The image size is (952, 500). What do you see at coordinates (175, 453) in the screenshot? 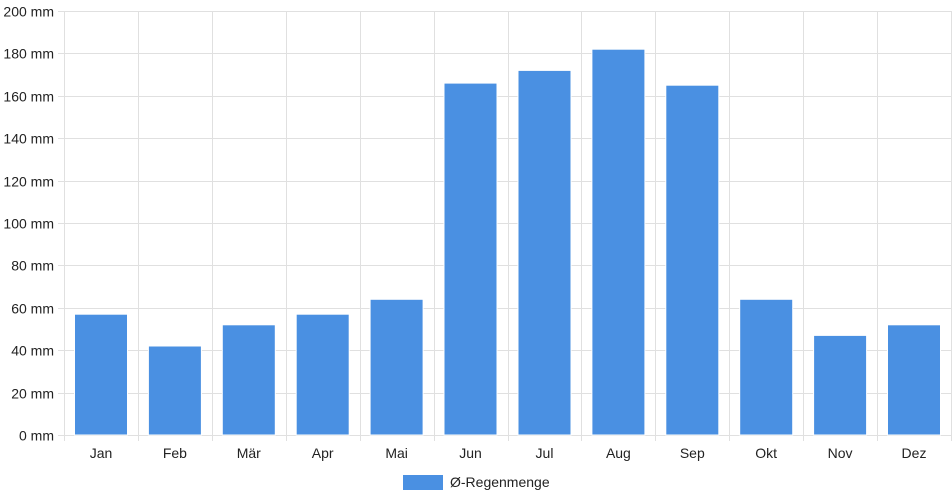
I see `x-tick-label: Feb` at bounding box center [175, 453].